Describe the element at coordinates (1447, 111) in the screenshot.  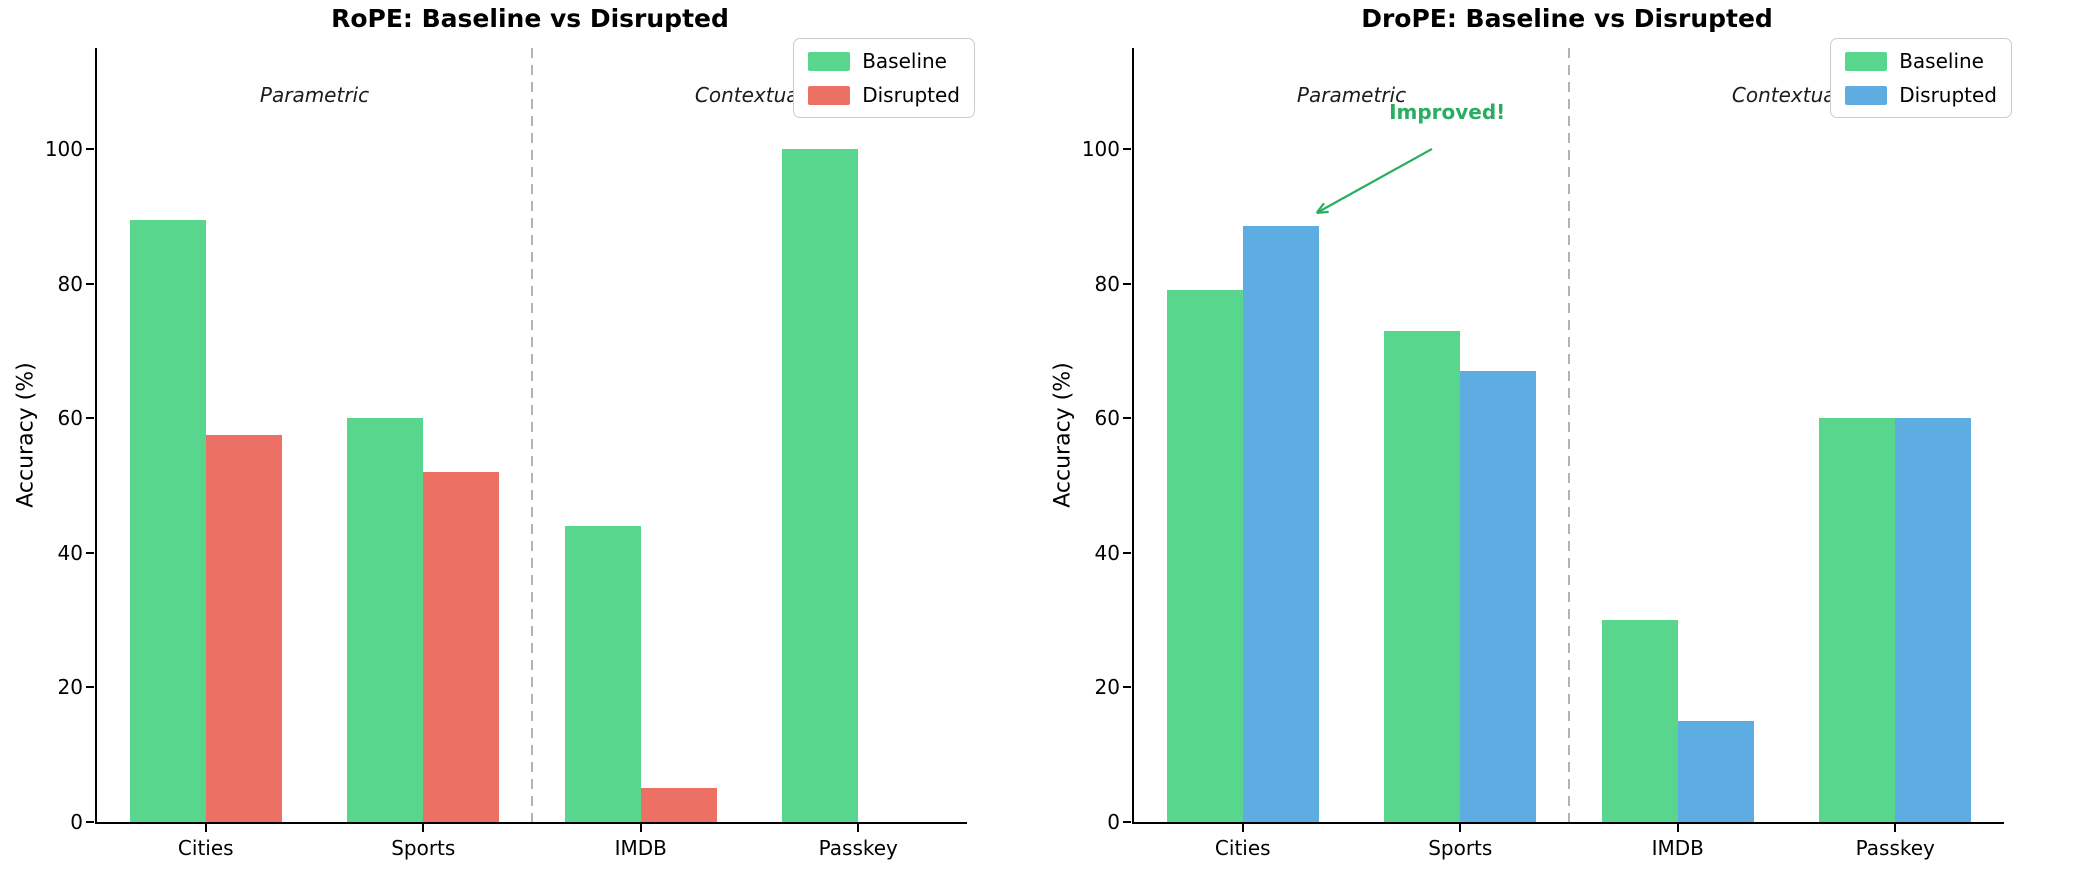
I see `annotation-improved-: Improved!` at that location.